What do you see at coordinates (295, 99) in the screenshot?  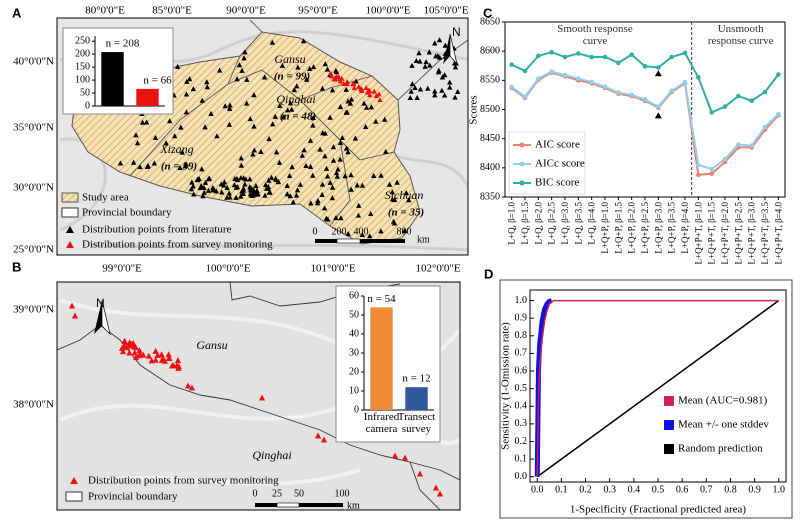 I see `region-name: Qinghai` at bounding box center [295, 99].